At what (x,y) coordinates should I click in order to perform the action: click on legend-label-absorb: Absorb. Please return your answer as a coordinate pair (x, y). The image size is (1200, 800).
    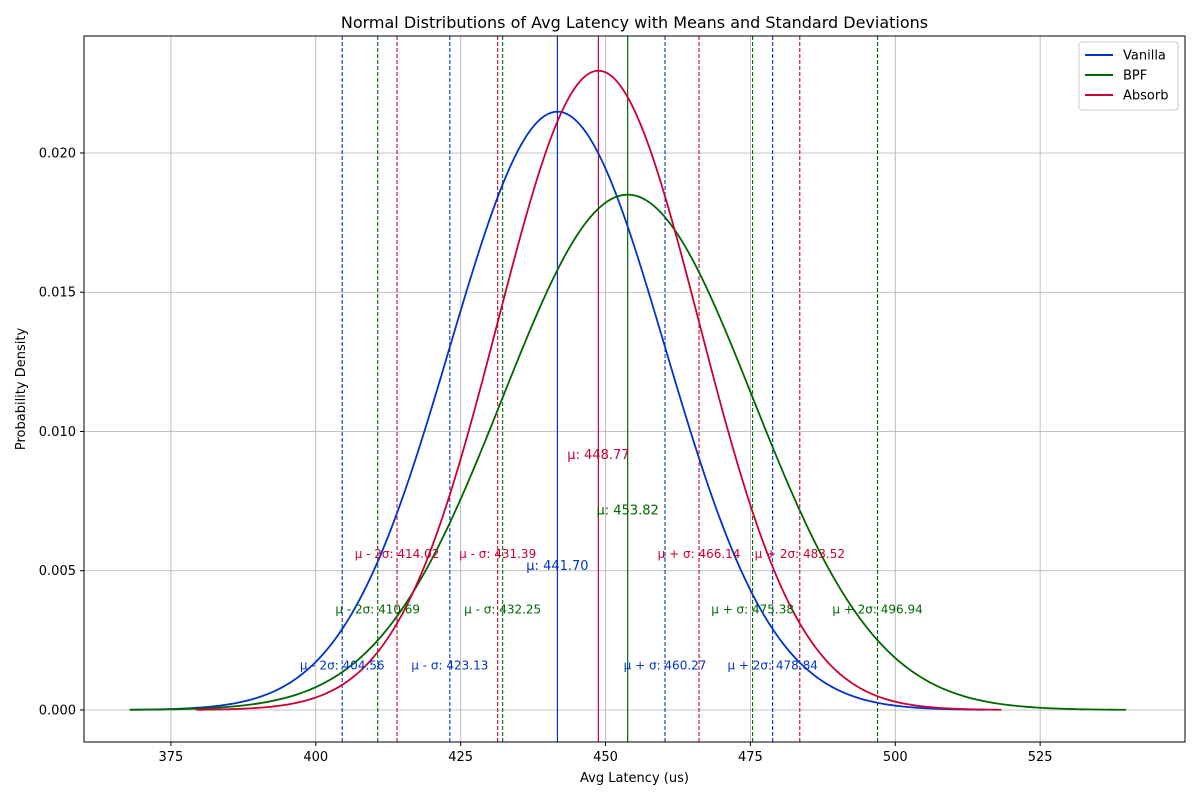
    Looking at the image, I should click on (1145, 96).